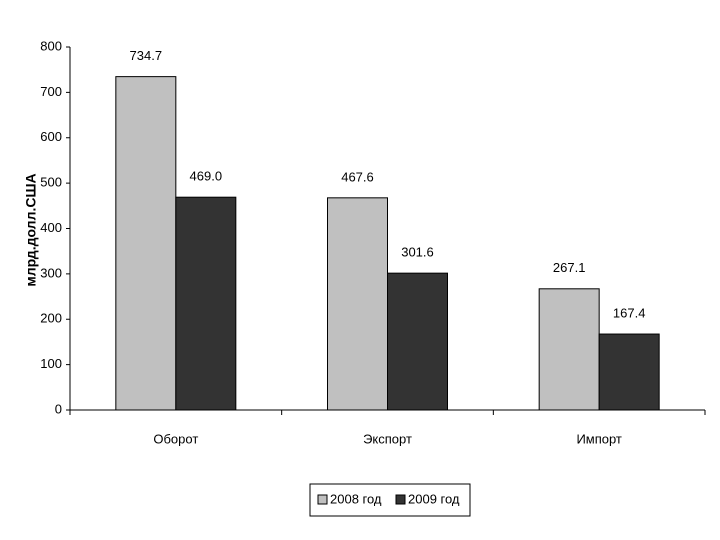  Describe the element at coordinates (569, 267) in the screenshot. I see `value-label: 267.1` at that location.